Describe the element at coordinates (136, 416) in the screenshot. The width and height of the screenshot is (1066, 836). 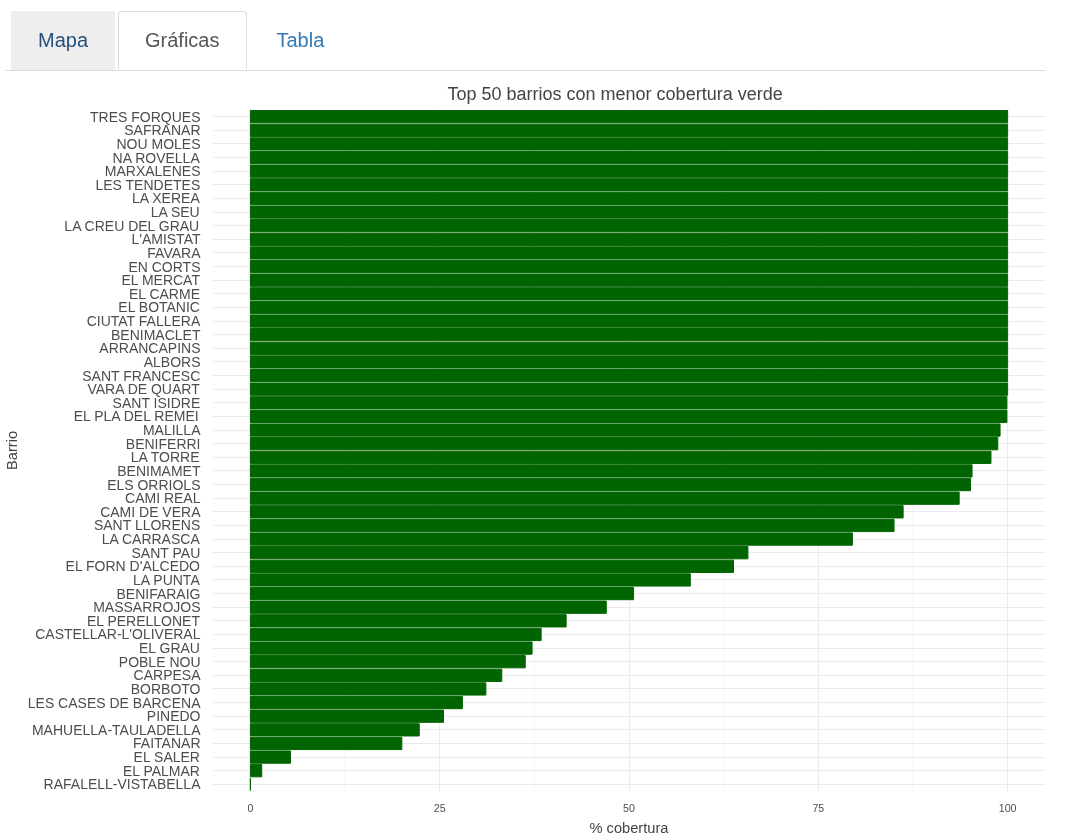
I see `y-tick-label: EL PLA DEL REMEI` at that location.